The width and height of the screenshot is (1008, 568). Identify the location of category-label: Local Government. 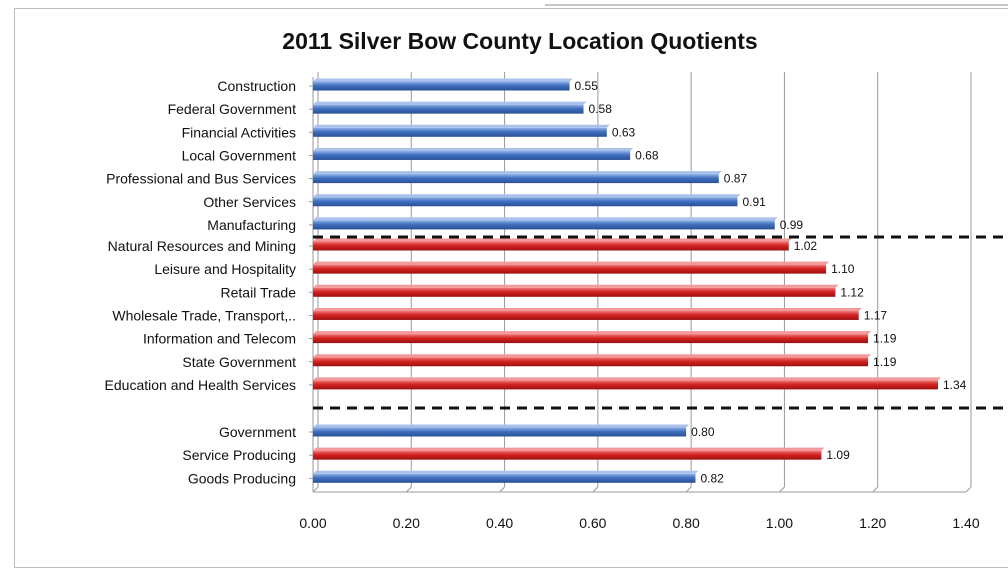
(239, 155).